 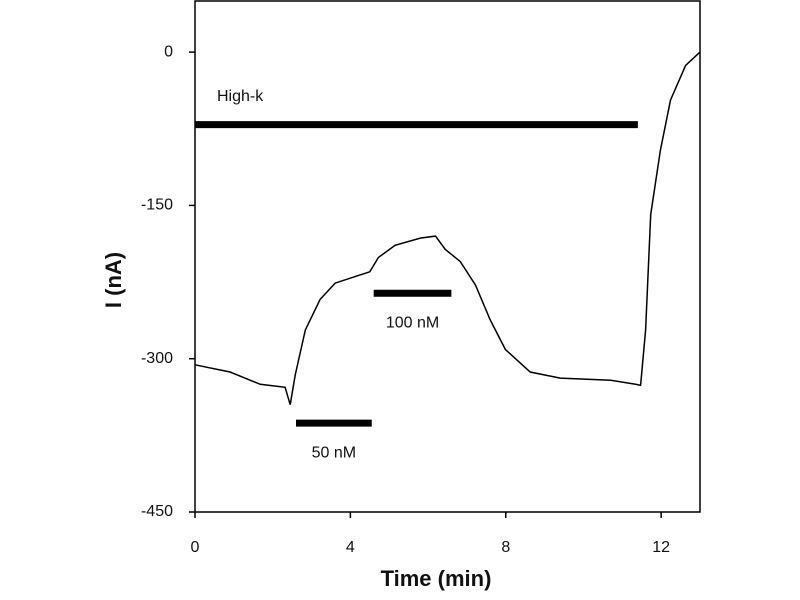 What do you see at coordinates (157, 205) in the screenshot?
I see `y-tick-label: -150` at bounding box center [157, 205].